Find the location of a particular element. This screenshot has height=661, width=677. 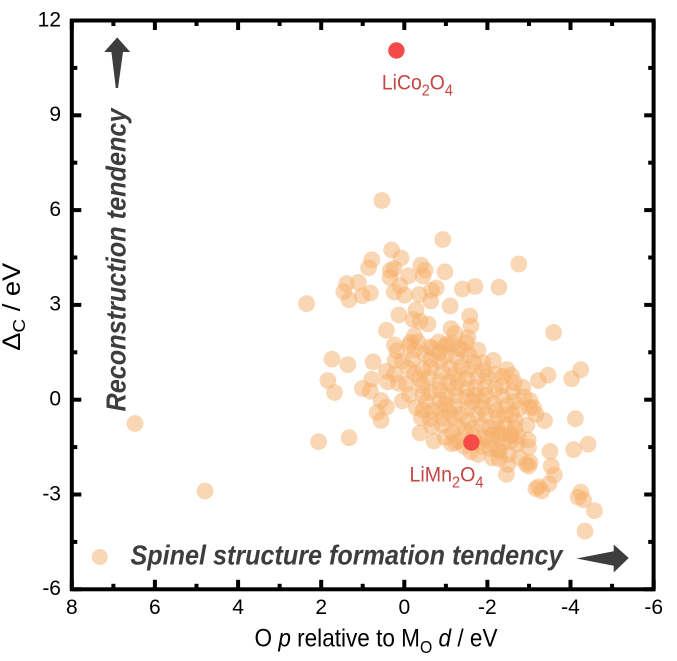

svg-text: O p relative to MO d / eV is located at coordinates (376, 641).